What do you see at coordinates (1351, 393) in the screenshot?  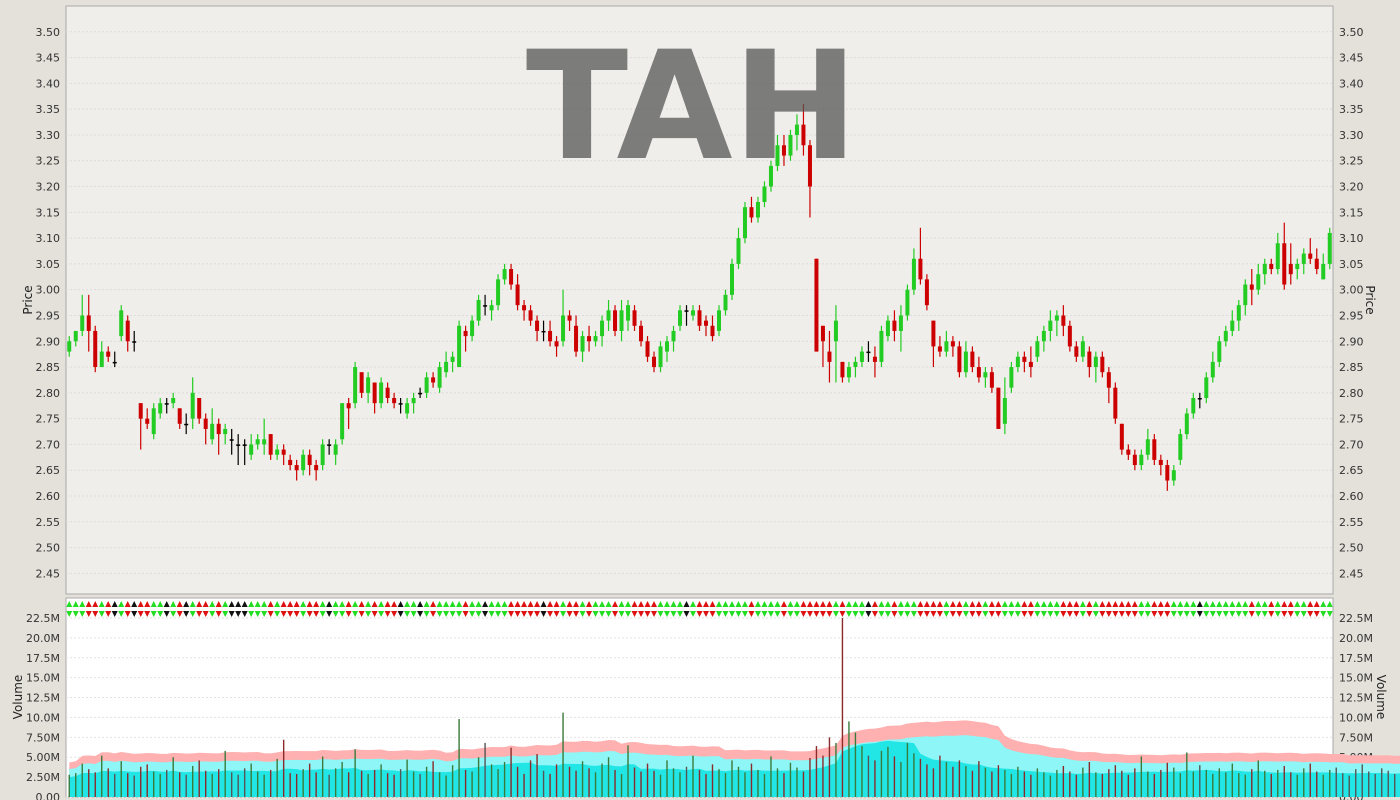 I see `price-tick-right: 2.80` at bounding box center [1351, 393].